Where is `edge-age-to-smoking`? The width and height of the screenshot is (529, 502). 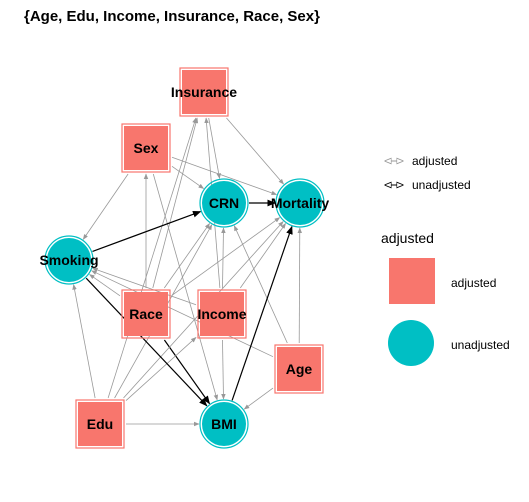
edge-age-to-smoking is located at coordinates (182, 314).